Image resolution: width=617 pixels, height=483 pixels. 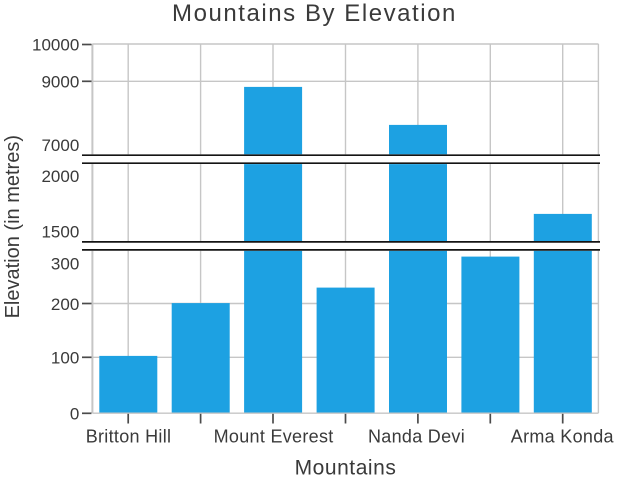 I want to click on svg-text: 0, so click(x=74, y=414).